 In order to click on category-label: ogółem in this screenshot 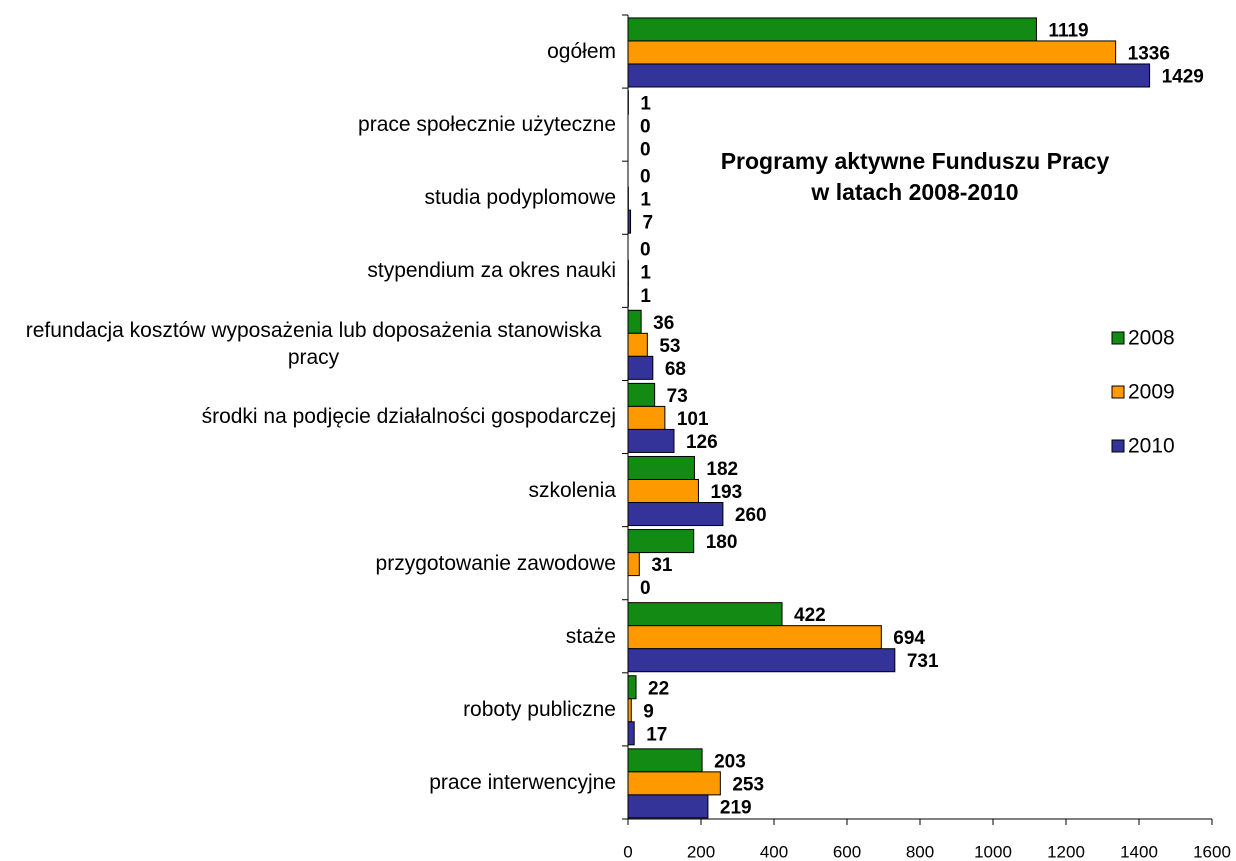, I will do `click(581, 51)`.